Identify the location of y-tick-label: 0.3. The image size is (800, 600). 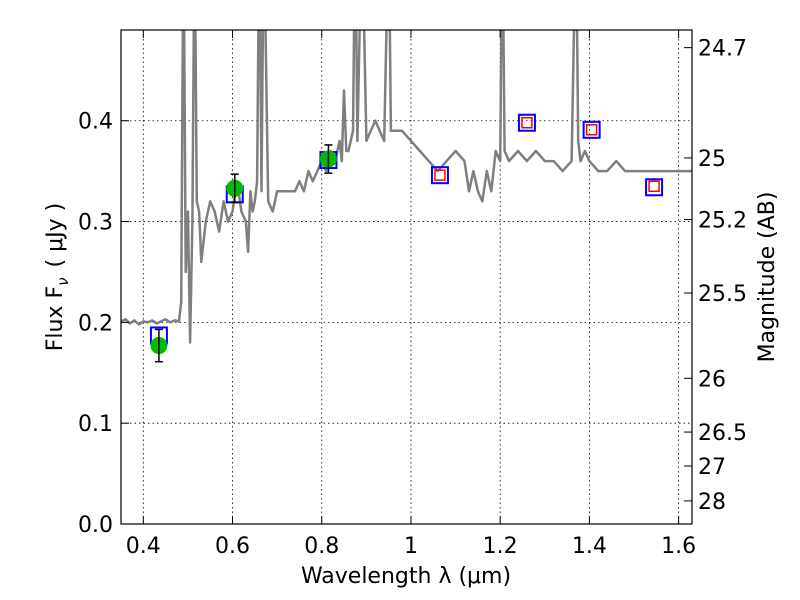
(95, 223).